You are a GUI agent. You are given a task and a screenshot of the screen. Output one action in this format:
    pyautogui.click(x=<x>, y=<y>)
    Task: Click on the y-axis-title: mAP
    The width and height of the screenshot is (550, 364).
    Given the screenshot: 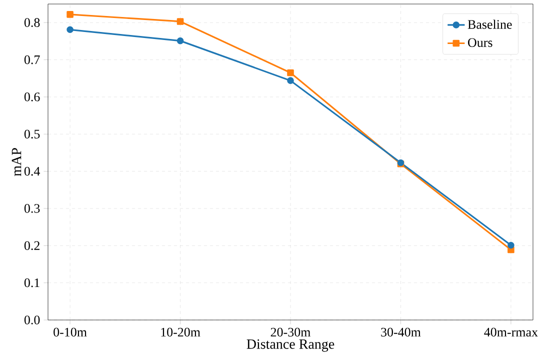 What is the action you would take?
    pyautogui.click(x=17, y=162)
    